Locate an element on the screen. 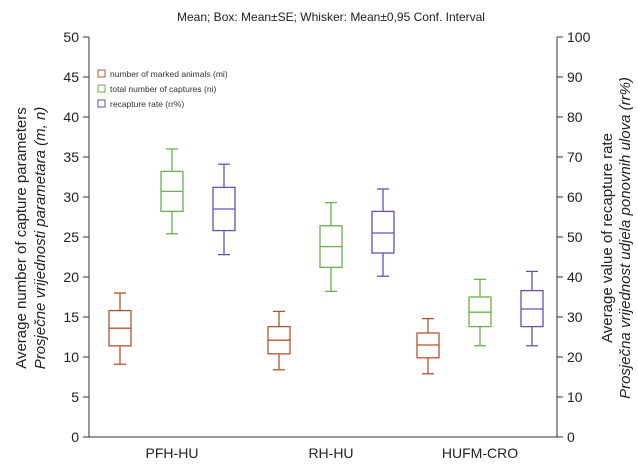  category-label: RH-HU is located at coordinates (330, 453).